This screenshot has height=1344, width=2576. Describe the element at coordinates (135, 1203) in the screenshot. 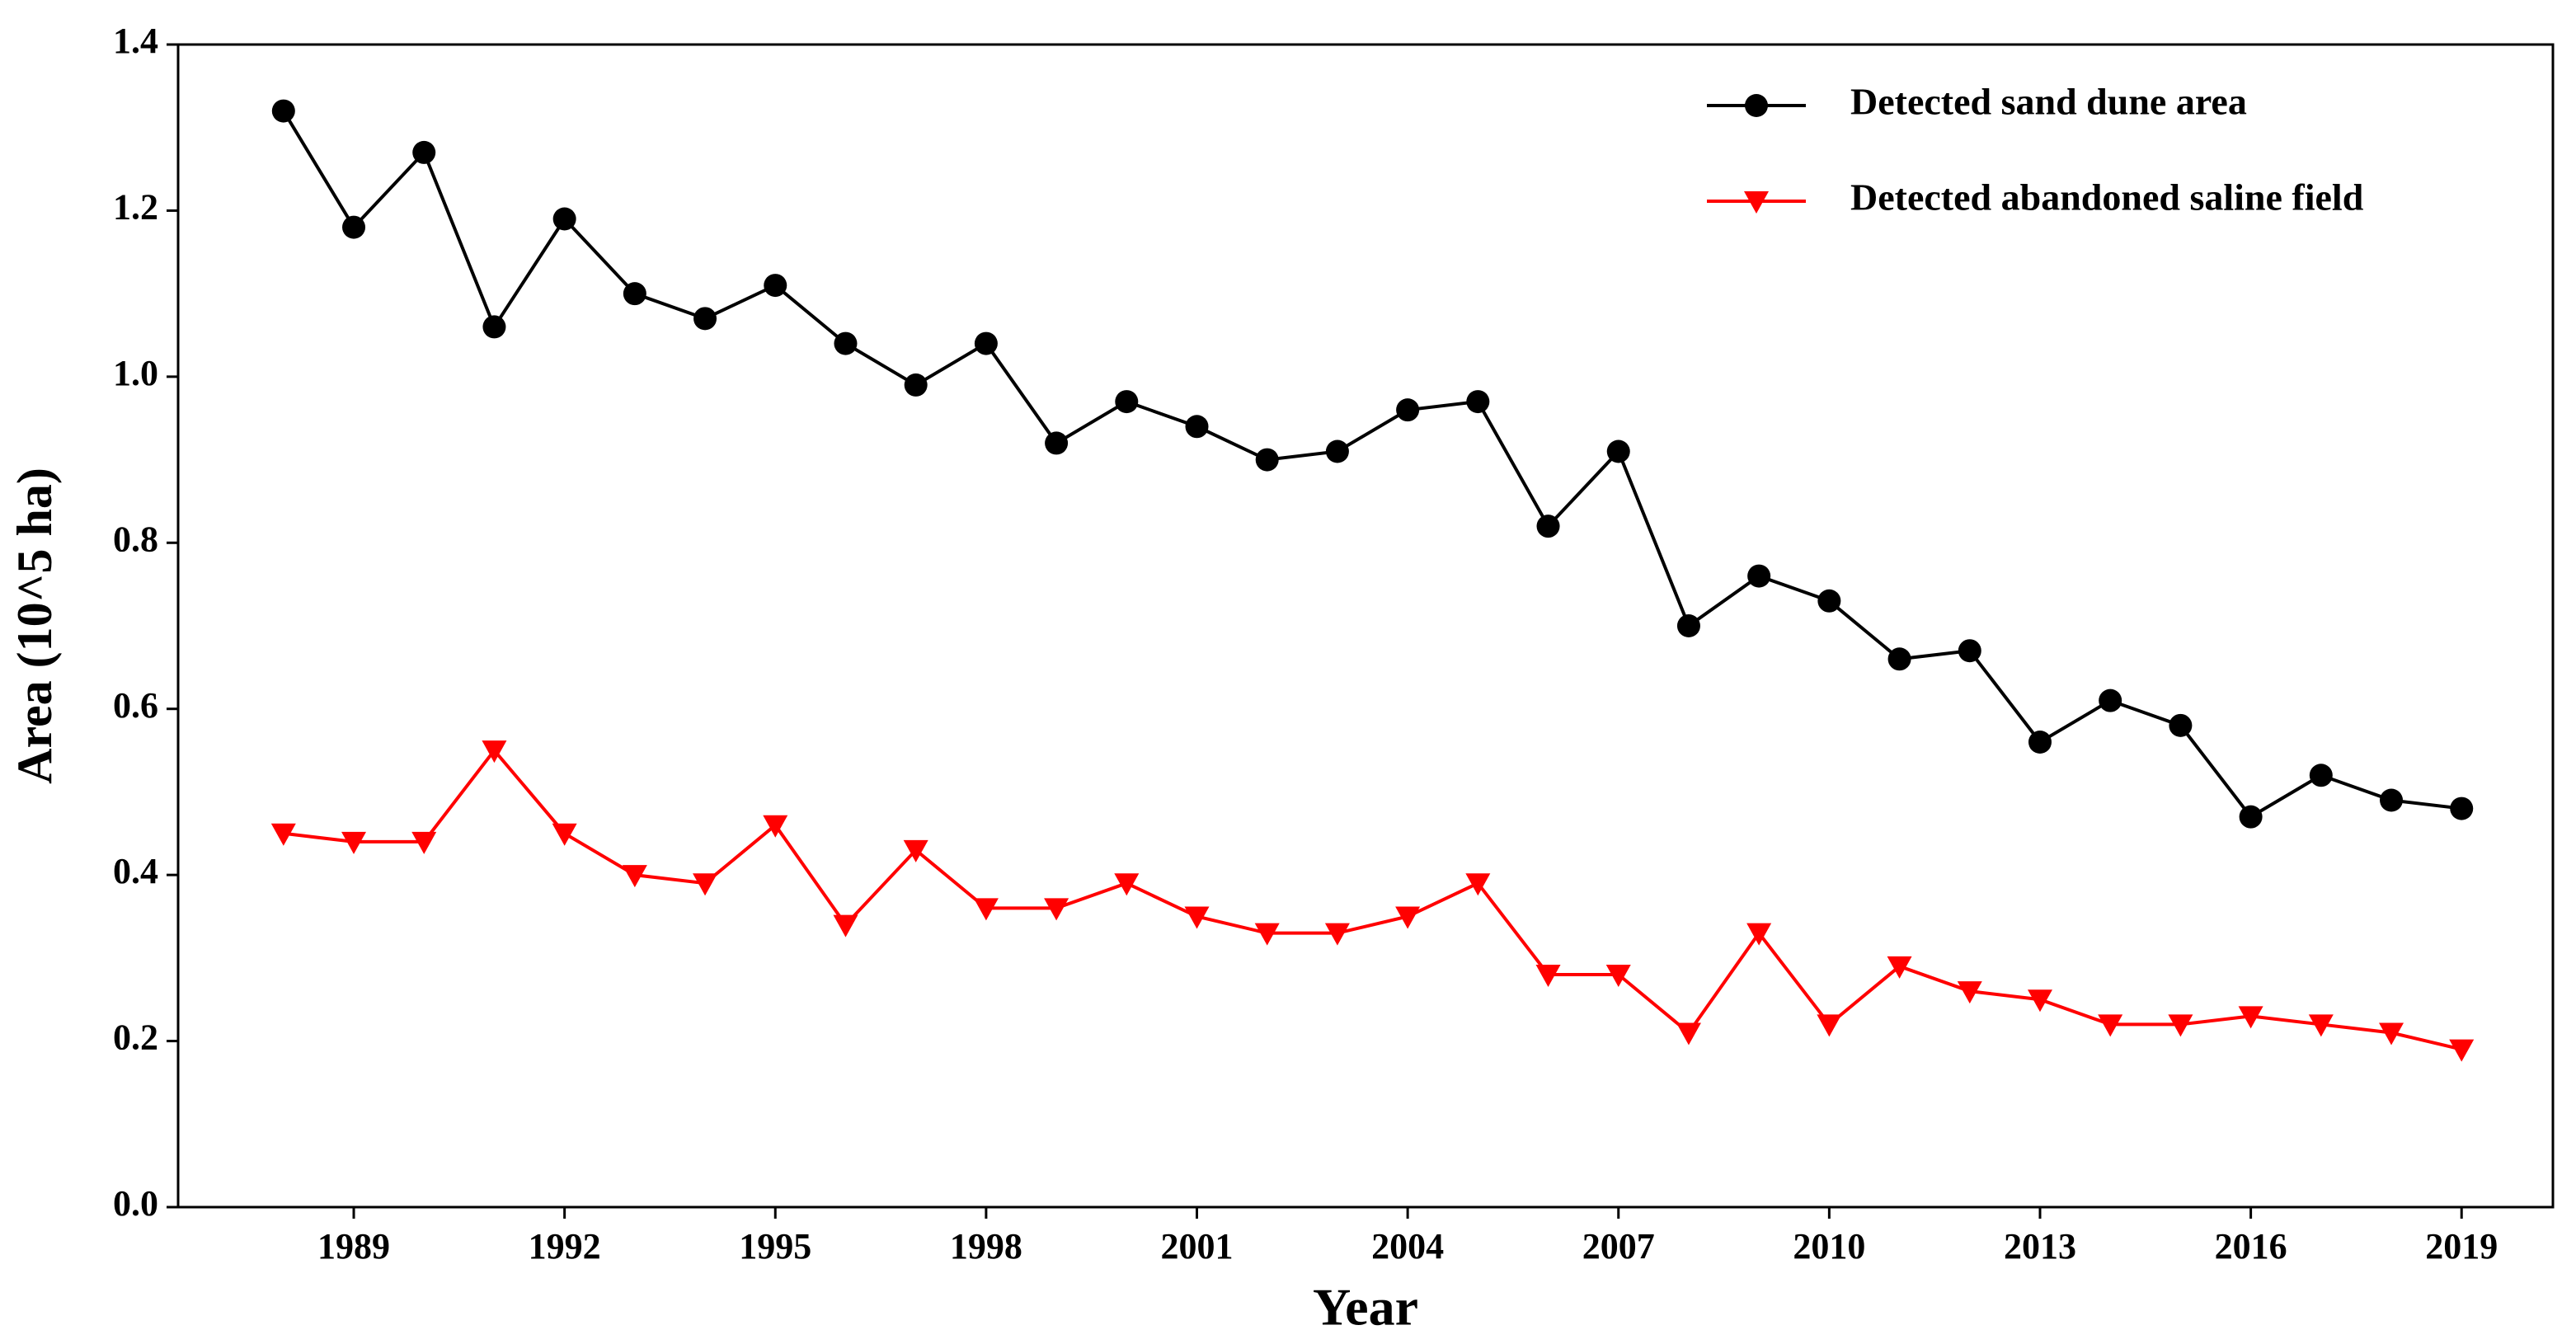

I see `y-tick-label: 0.0` at that location.